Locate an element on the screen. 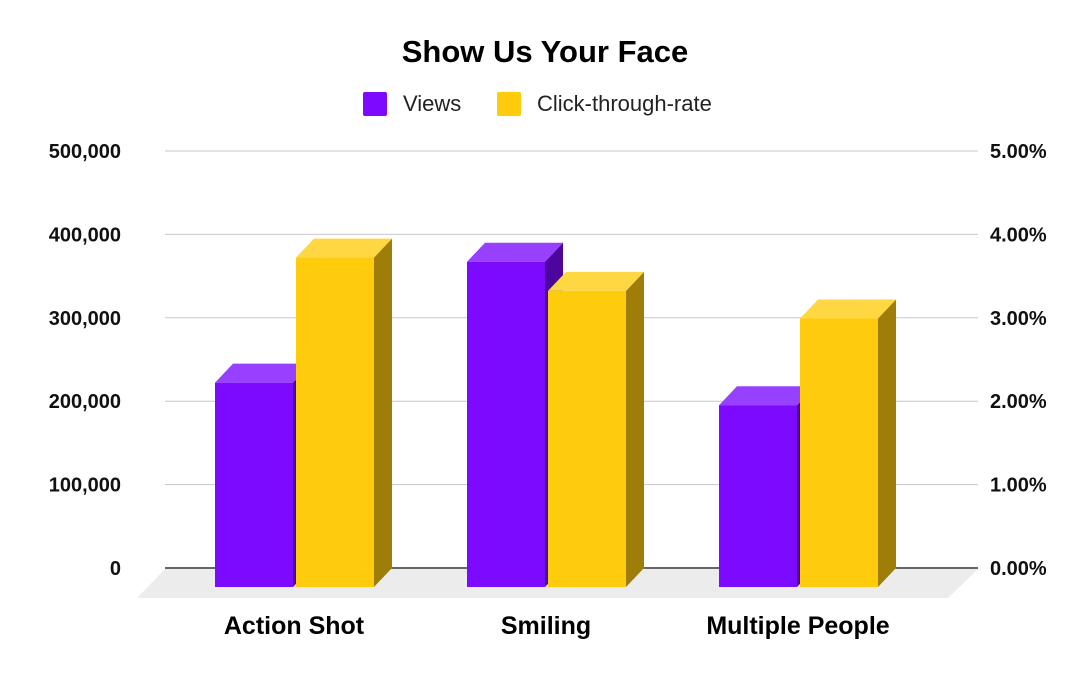  category-labels: Action Shot Smiling Multiple People is located at coordinates (557, 626).